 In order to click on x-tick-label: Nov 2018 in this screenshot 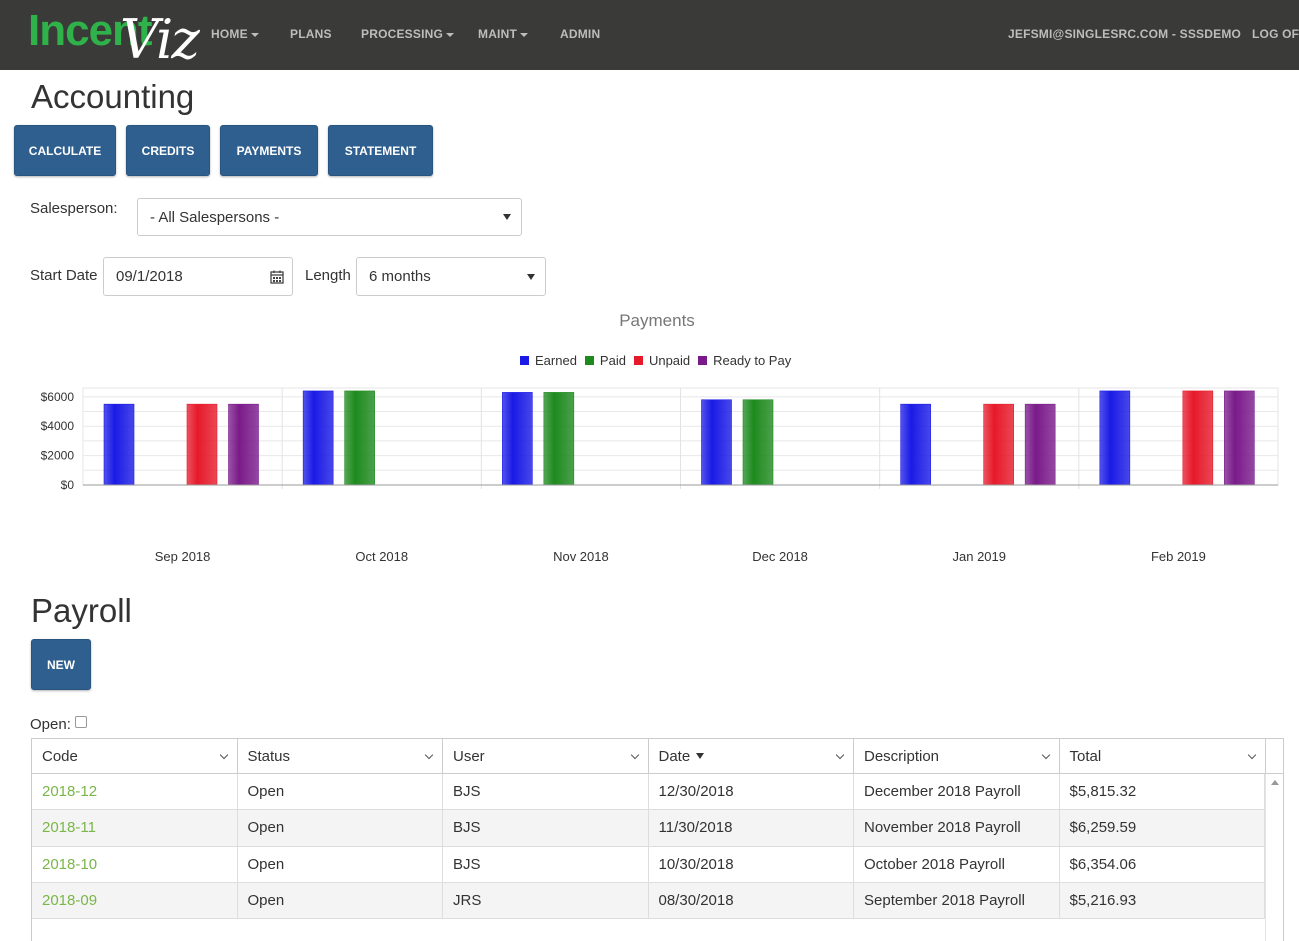, I will do `click(581, 556)`.